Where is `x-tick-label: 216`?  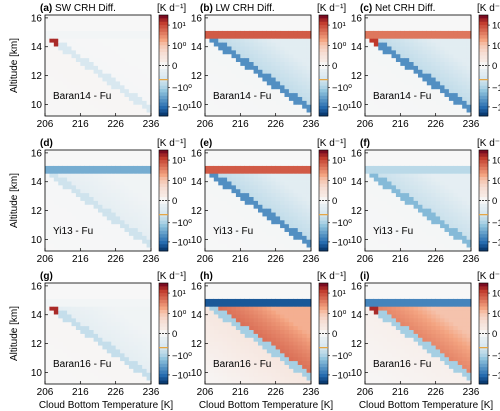 x-tick-label: 216 is located at coordinates (80, 392).